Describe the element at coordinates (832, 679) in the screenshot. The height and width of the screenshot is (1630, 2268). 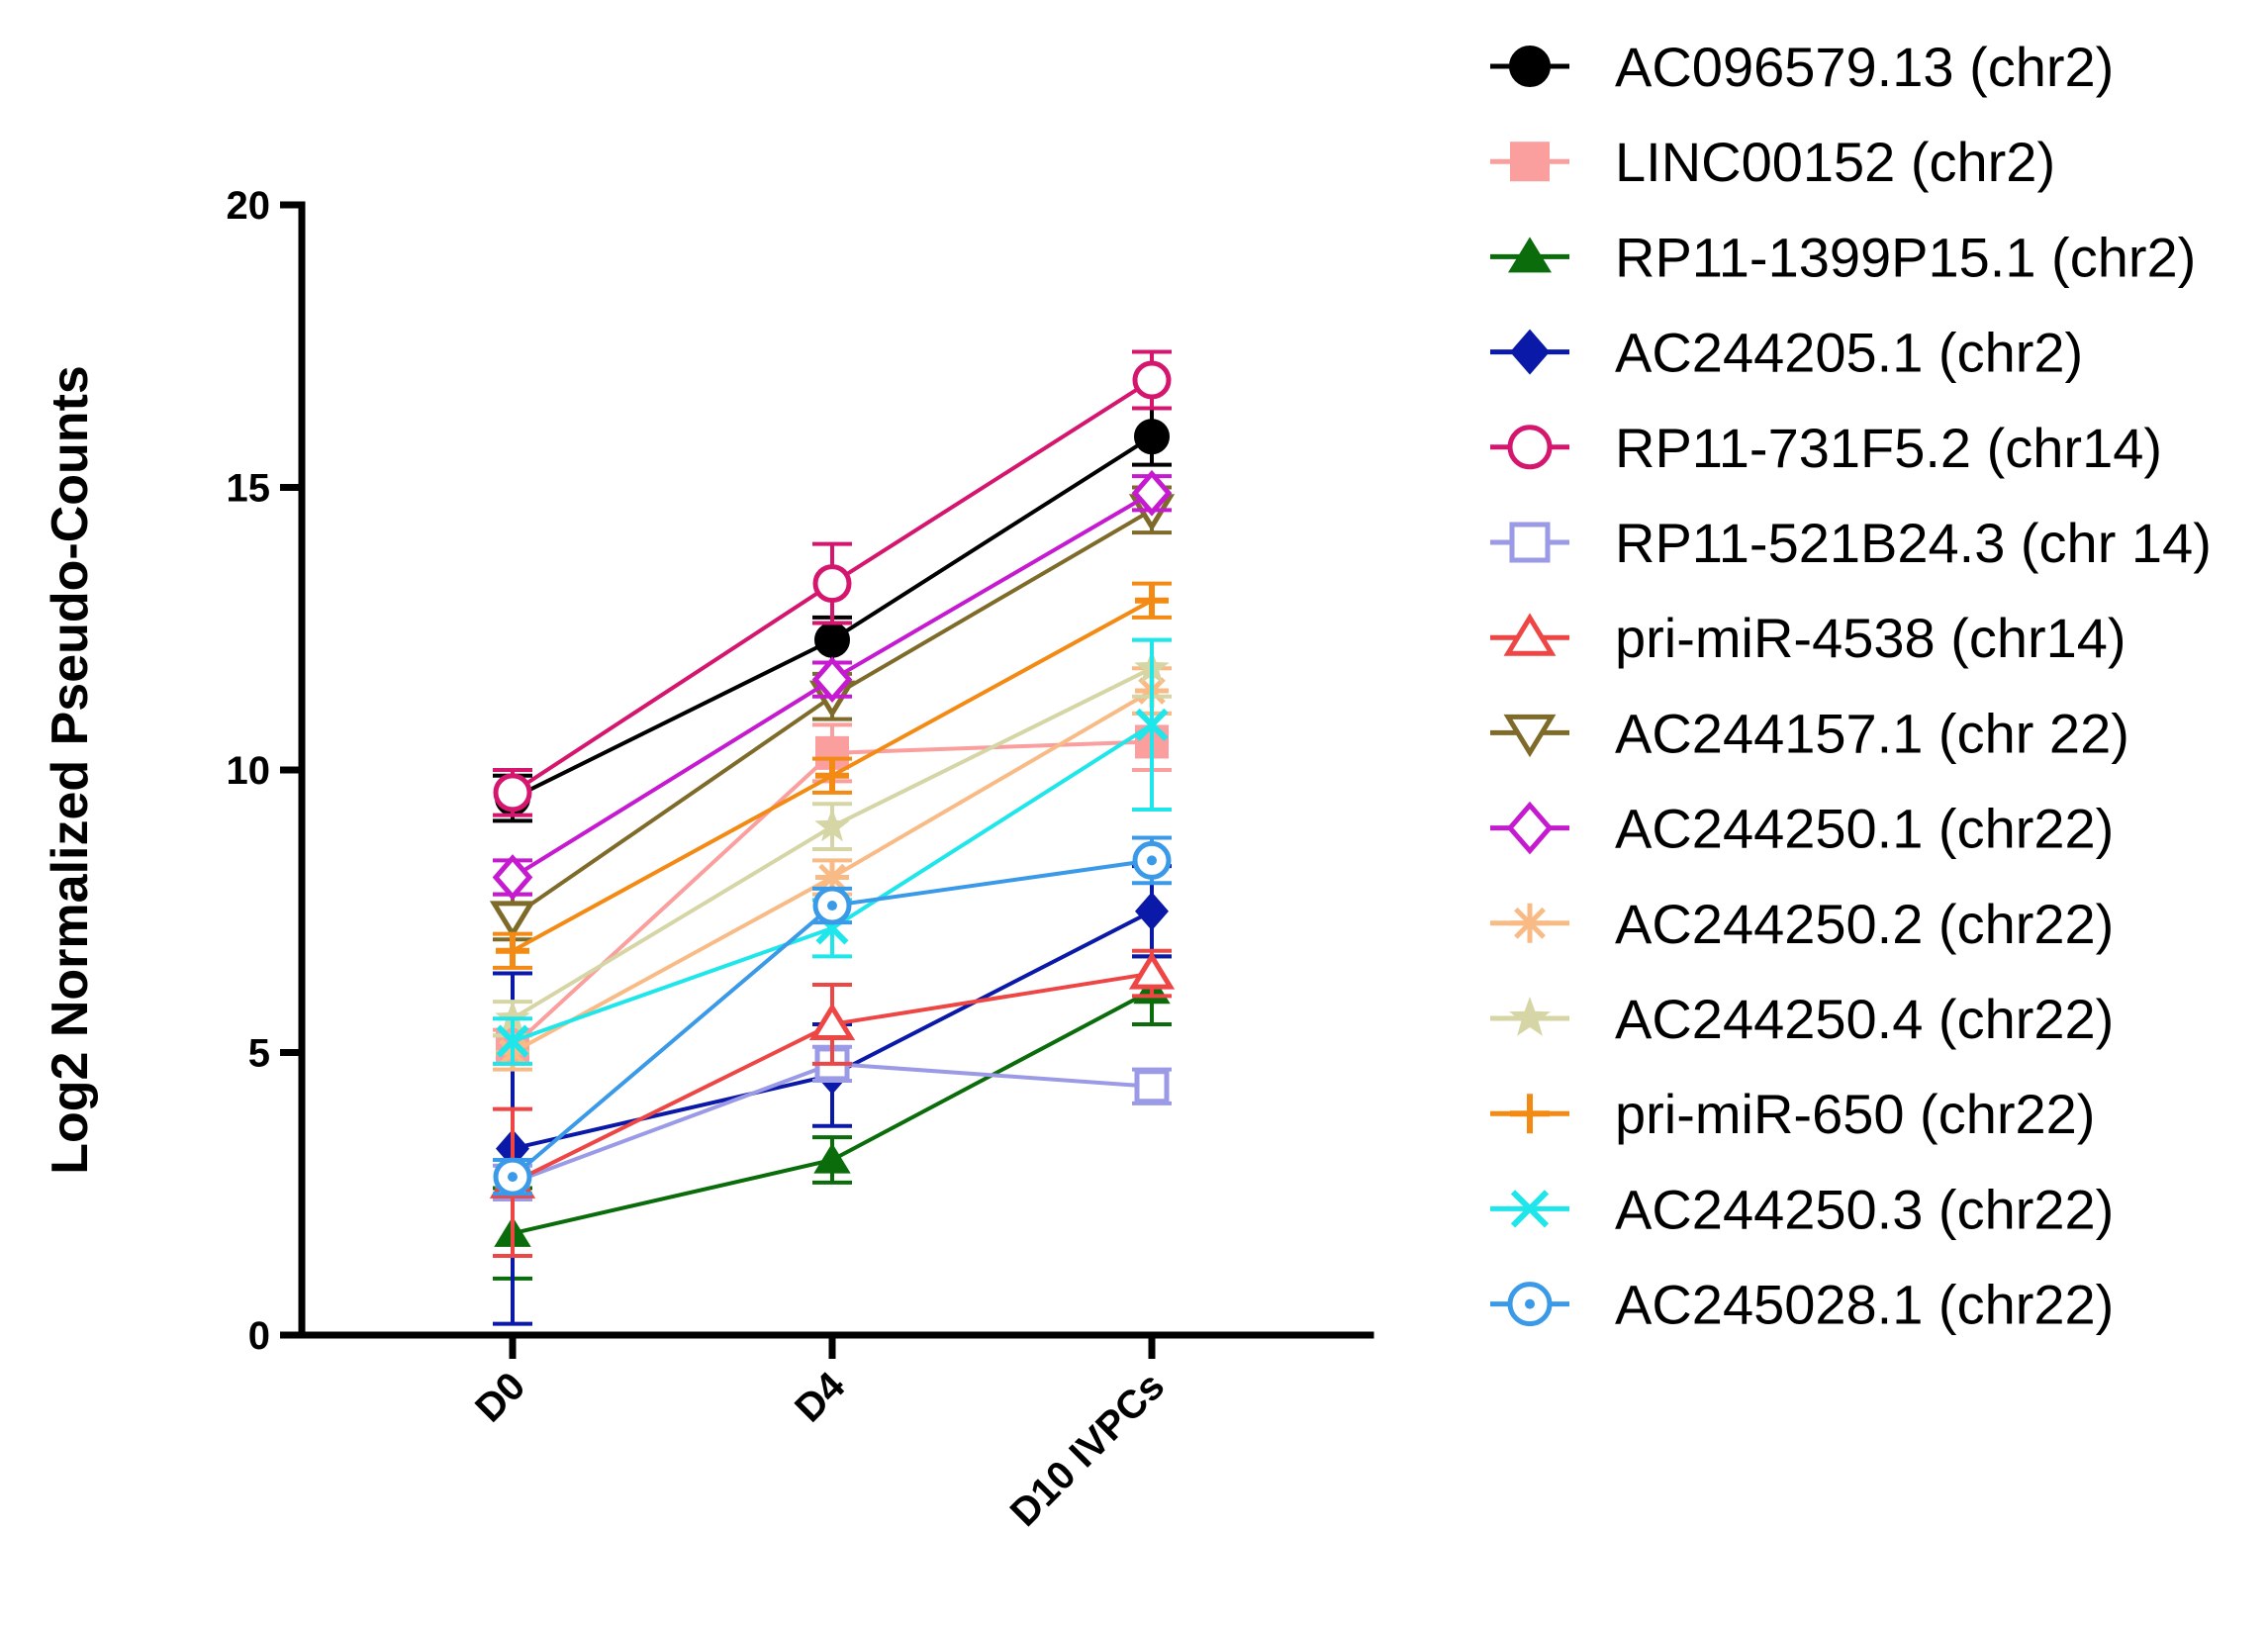
I see `data-point-8-1-shape` at that location.